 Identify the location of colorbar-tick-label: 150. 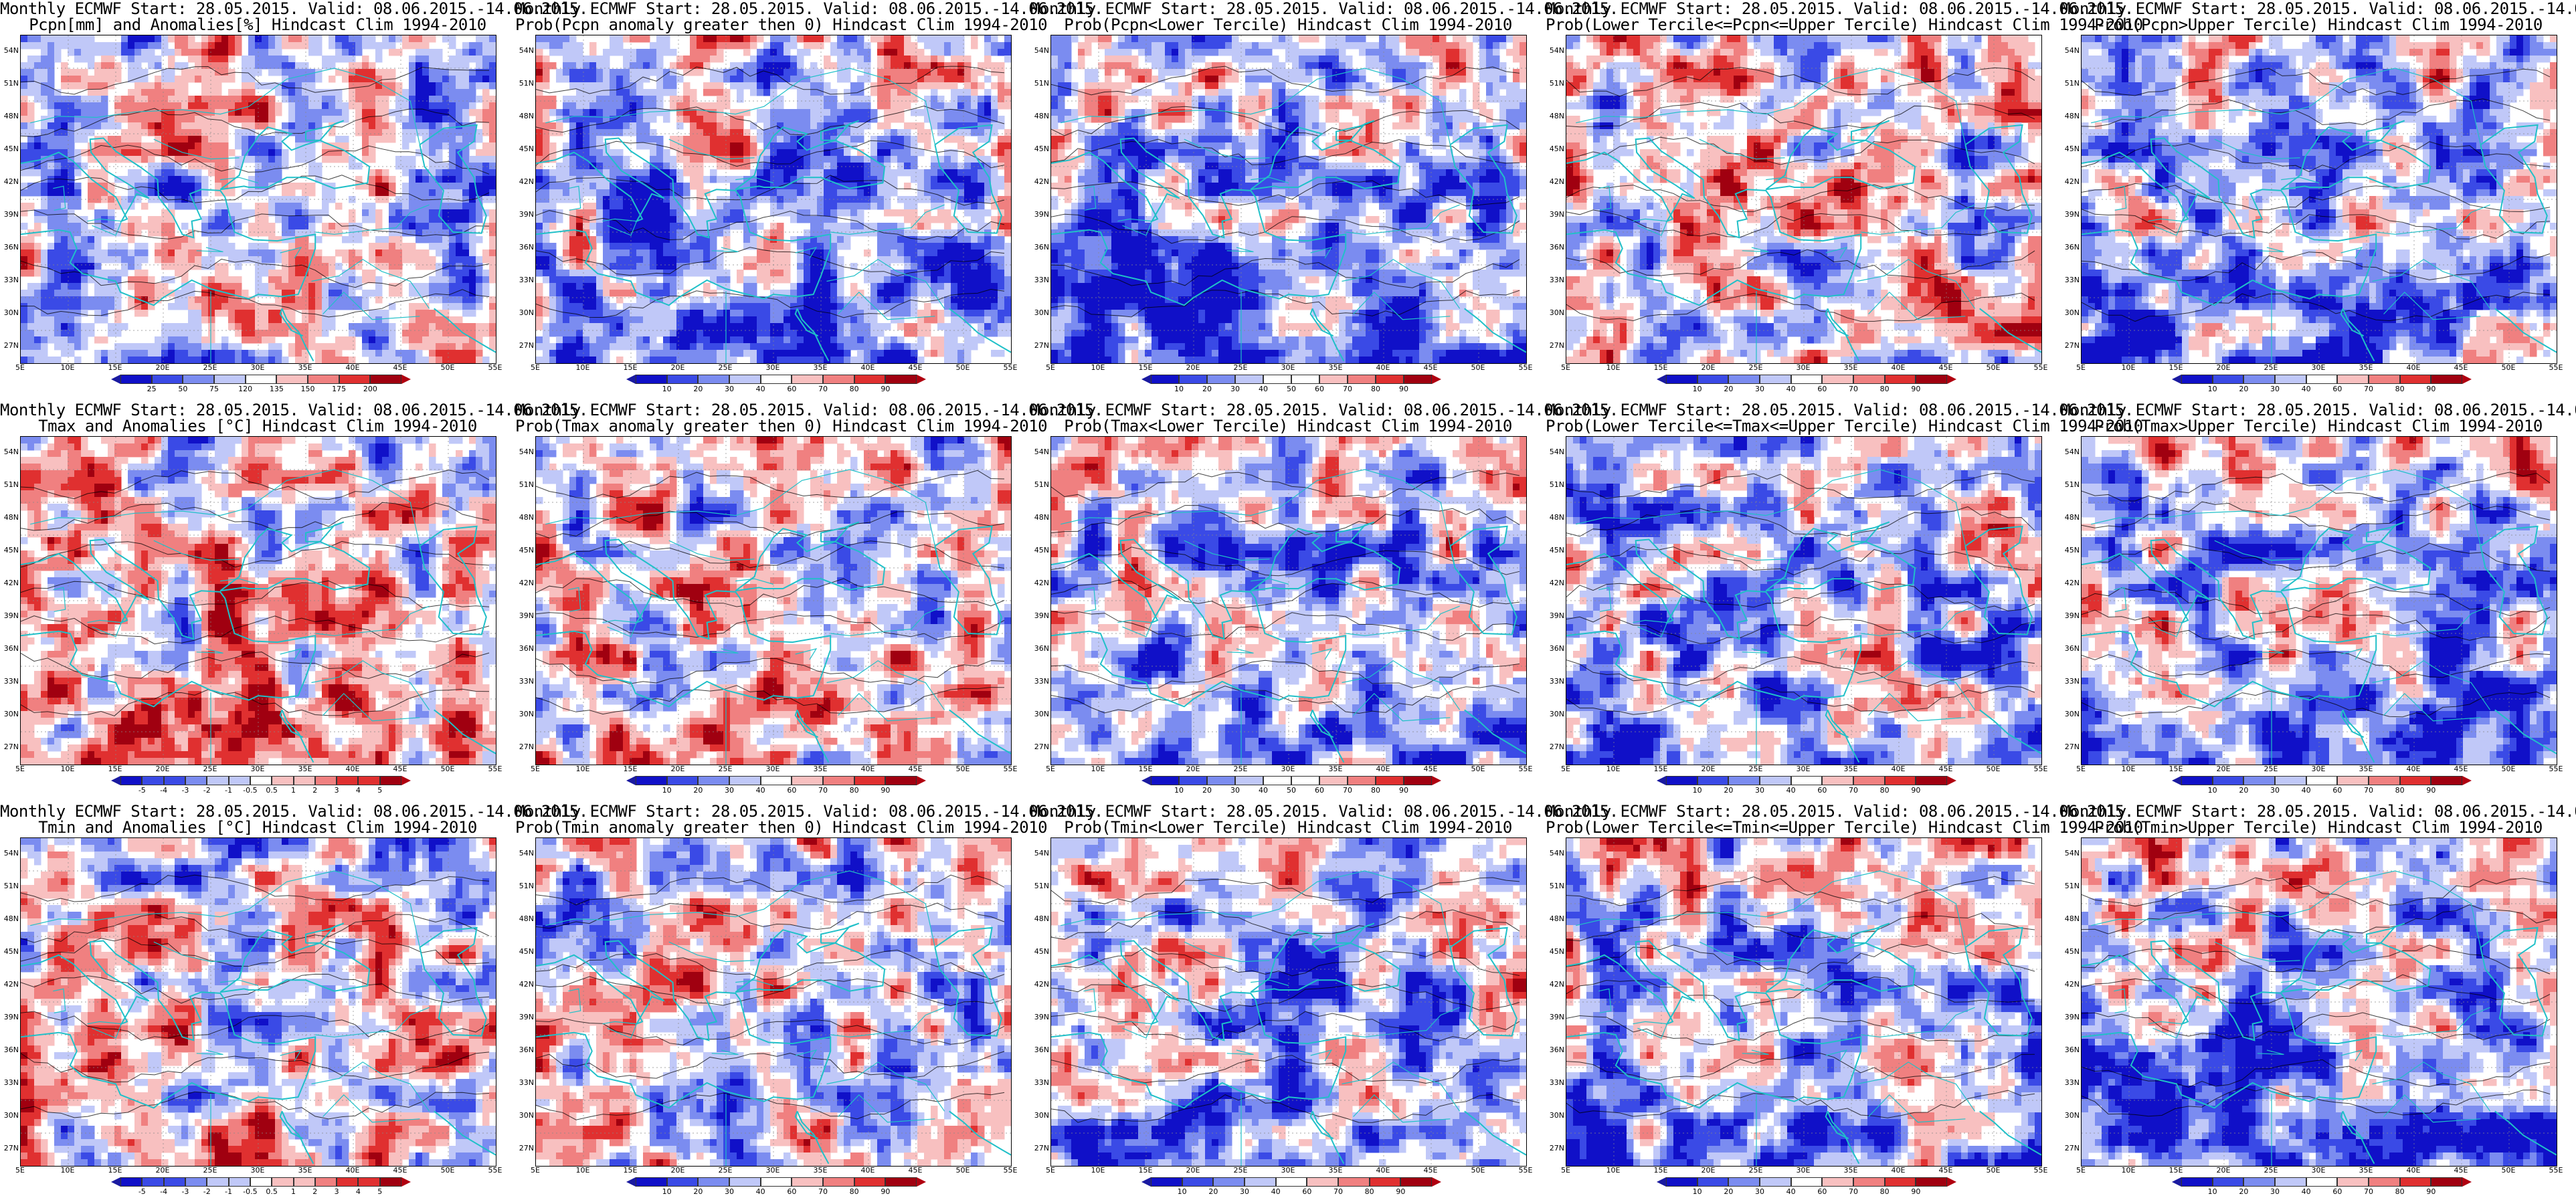
(308, 389).